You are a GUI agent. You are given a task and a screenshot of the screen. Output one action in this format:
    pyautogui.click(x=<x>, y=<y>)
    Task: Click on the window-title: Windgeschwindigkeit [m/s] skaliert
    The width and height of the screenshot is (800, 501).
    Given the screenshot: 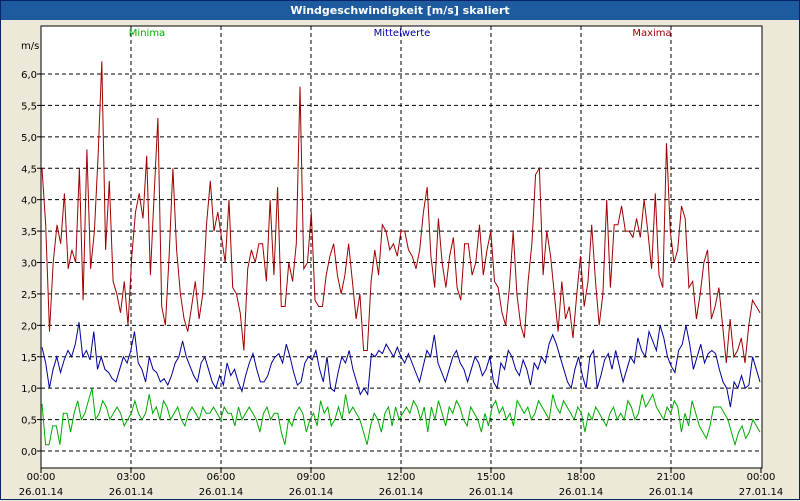 What is the action you would take?
    pyautogui.click(x=400, y=10)
    